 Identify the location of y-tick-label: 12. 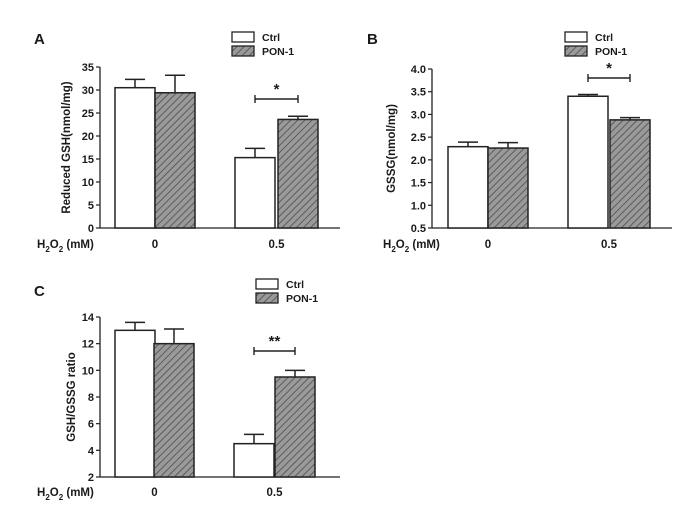
(88, 345).